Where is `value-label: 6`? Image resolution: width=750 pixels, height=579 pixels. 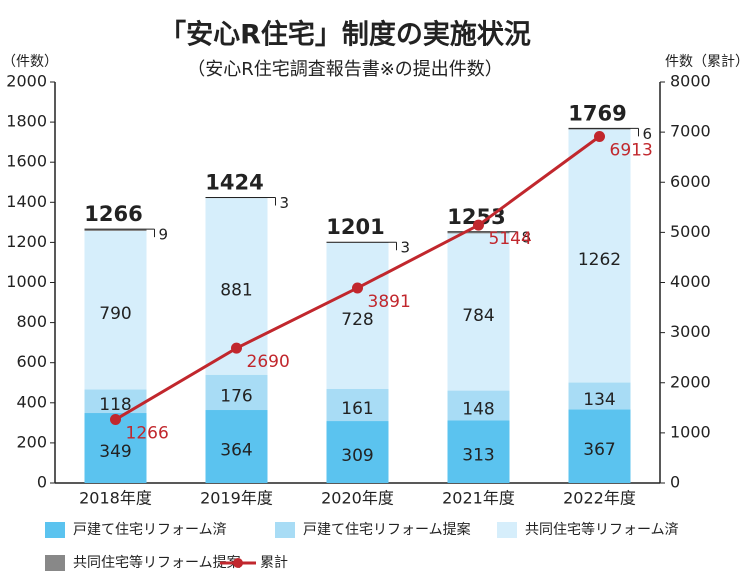 value-label: 6 is located at coordinates (648, 134).